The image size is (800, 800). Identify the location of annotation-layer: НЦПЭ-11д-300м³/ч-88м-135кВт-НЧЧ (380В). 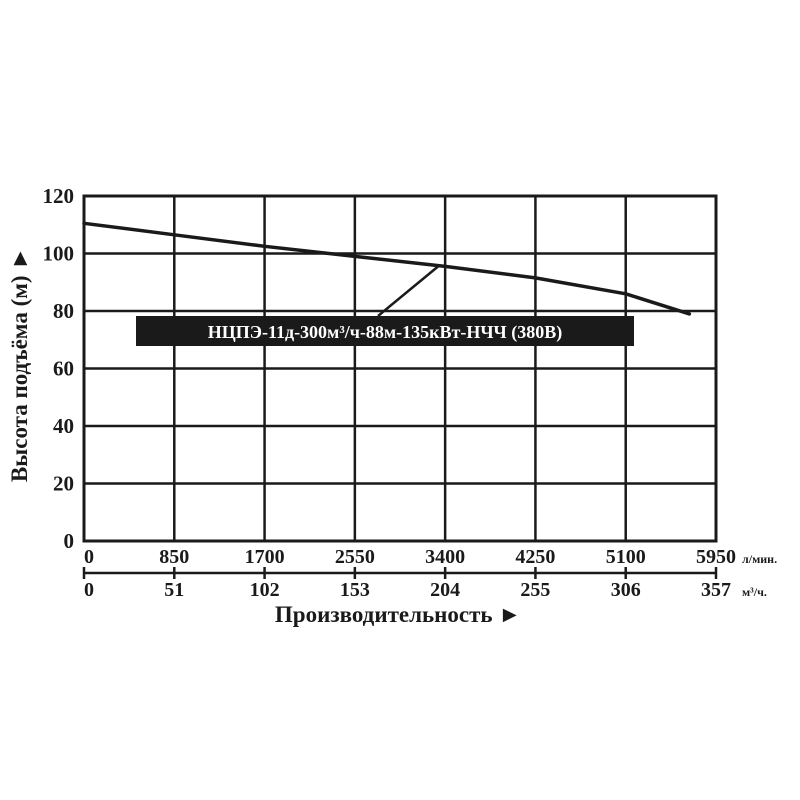
(385, 305).